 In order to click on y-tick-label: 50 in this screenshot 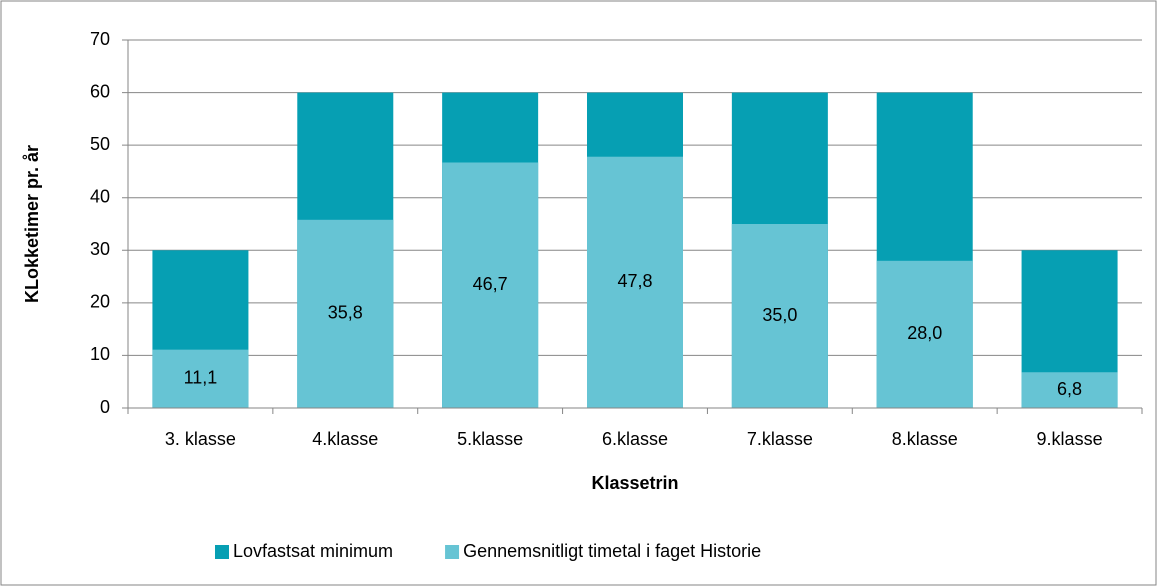, I will do `click(100, 144)`.